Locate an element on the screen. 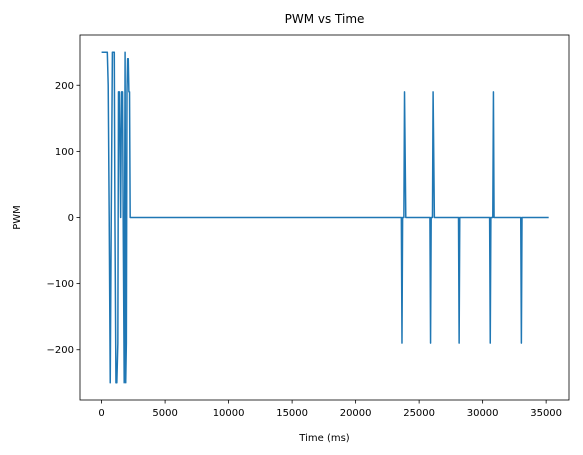 Image resolution: width=583 pixels, height=455 pixels. x-tick-label: 20000 is located at coordinates (356, 413).